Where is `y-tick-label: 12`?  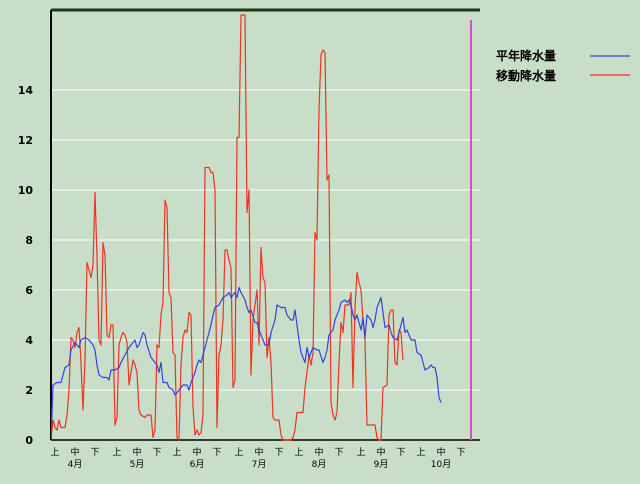 y-tick-label: 12 is located at coordinates (25, 140).